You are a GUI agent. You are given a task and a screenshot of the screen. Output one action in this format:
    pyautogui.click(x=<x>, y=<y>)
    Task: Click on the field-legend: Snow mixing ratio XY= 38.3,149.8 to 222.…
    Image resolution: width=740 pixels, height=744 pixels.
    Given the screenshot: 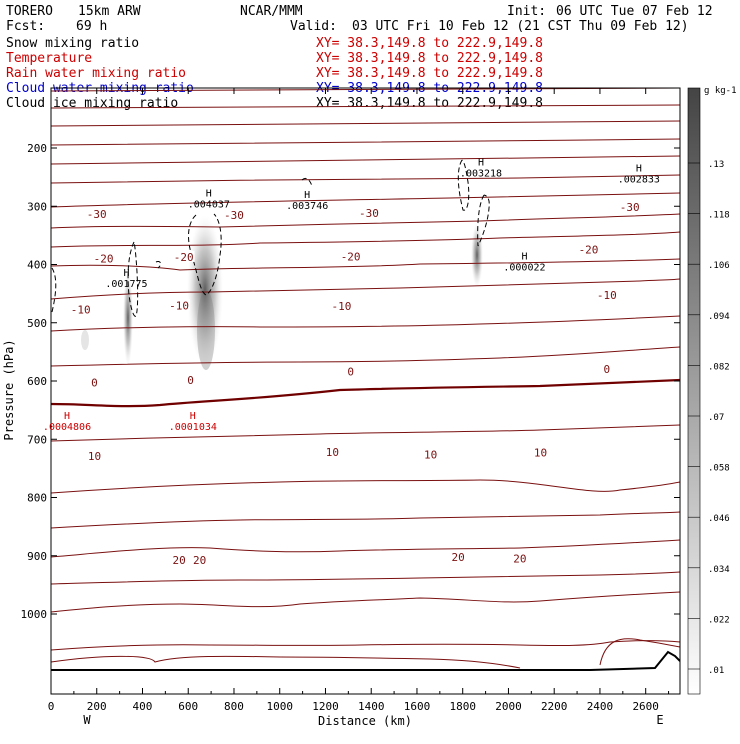 What is the action you would take?
    pyautogui.click(x=274, y=73)
    